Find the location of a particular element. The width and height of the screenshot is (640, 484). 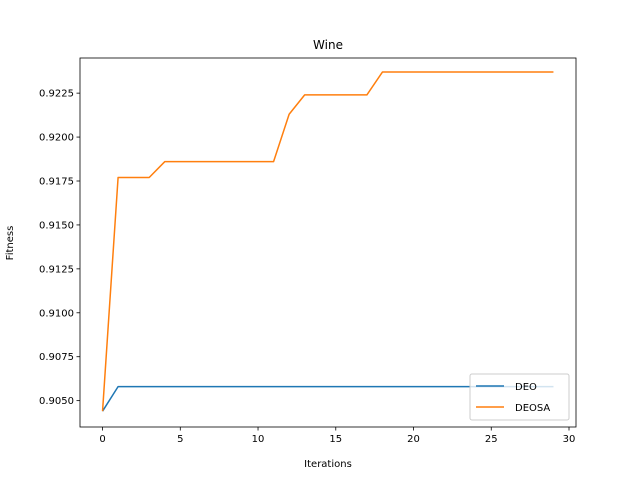

y-tick-label: 0.9125 is located at coordinates (56, 269).